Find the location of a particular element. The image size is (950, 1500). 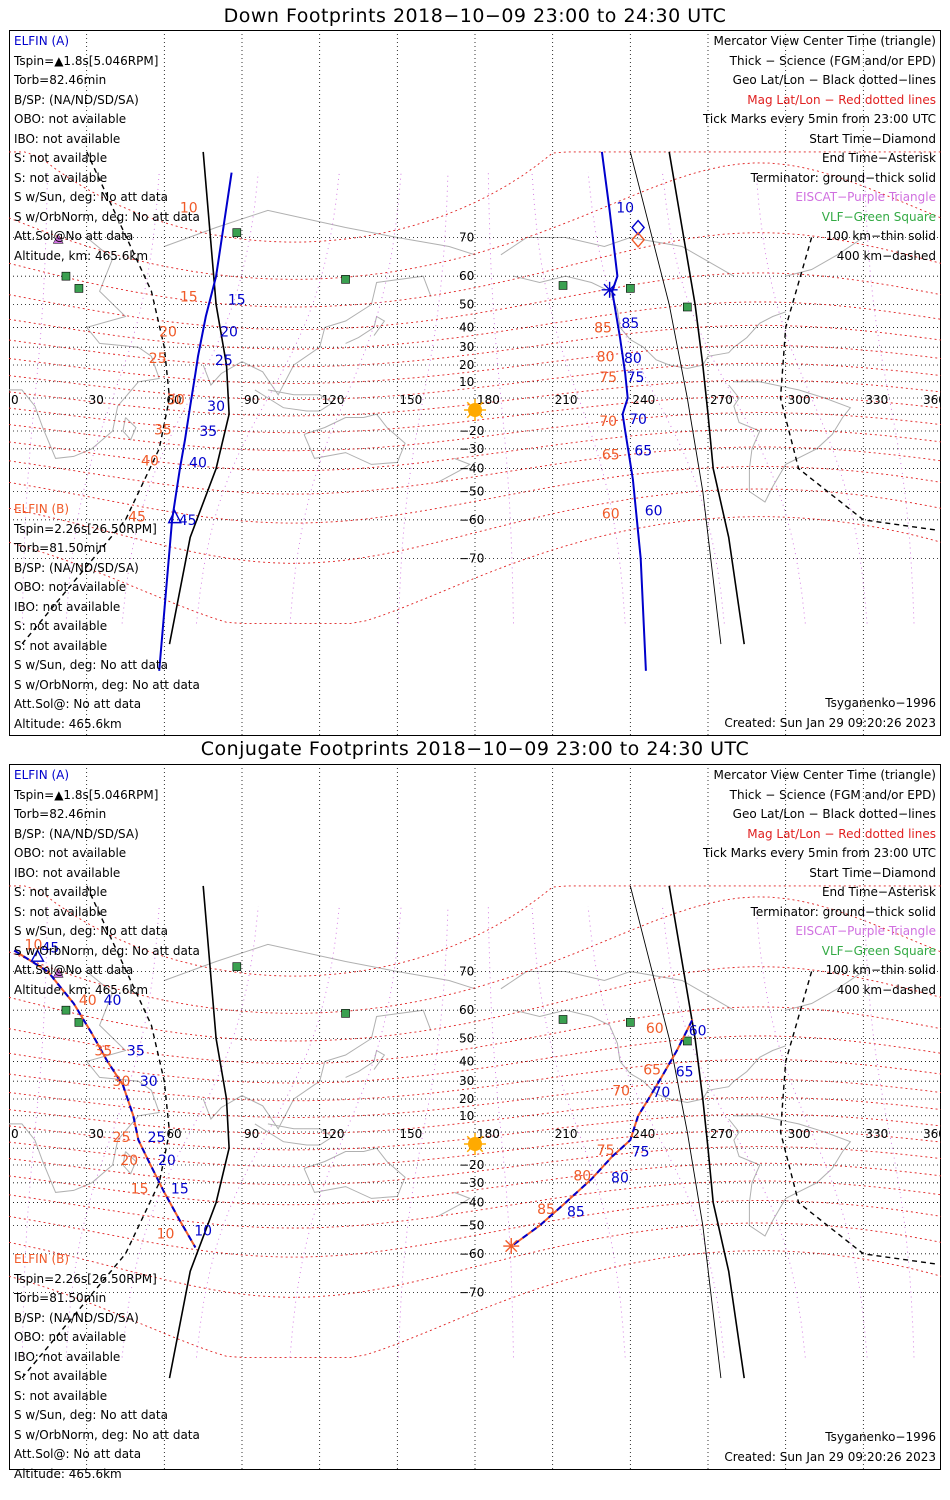

track-b-tick-label: 65 is located at coordinates (652, 1071).